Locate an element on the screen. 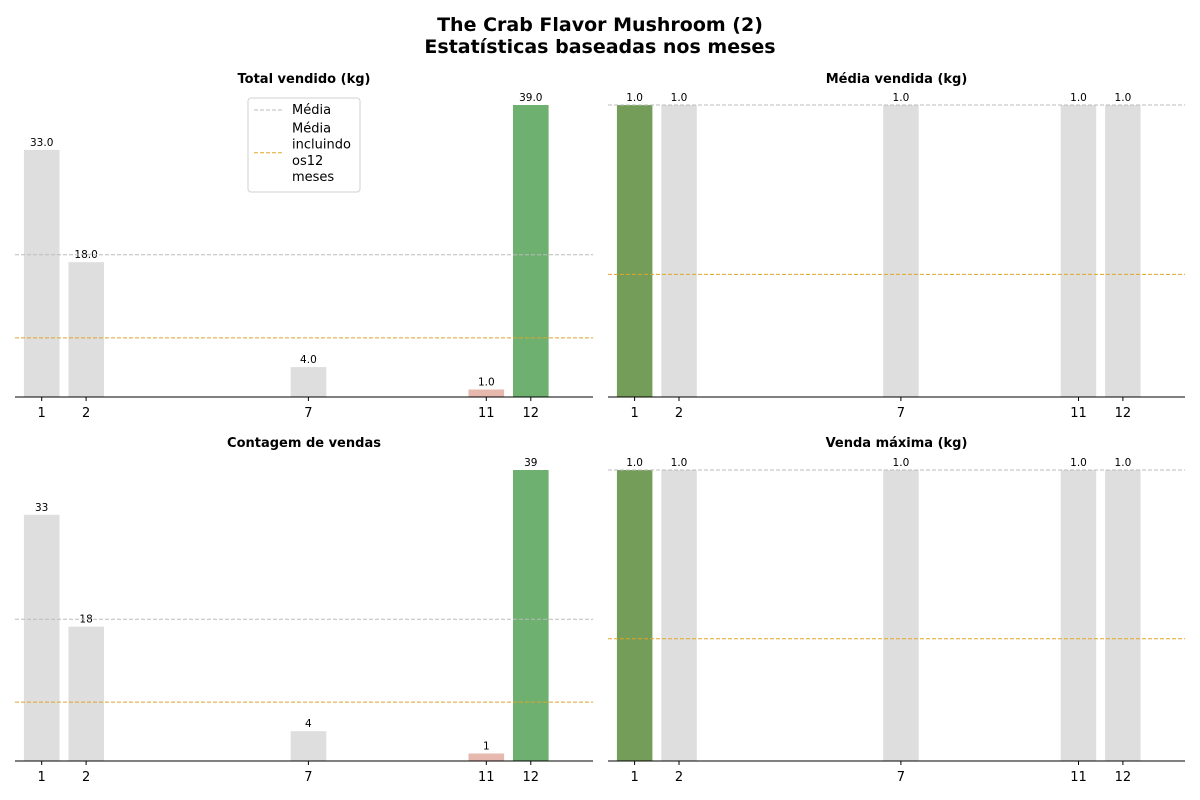  data-label-month-7: 4.0 is located at coordinates (308, 360).